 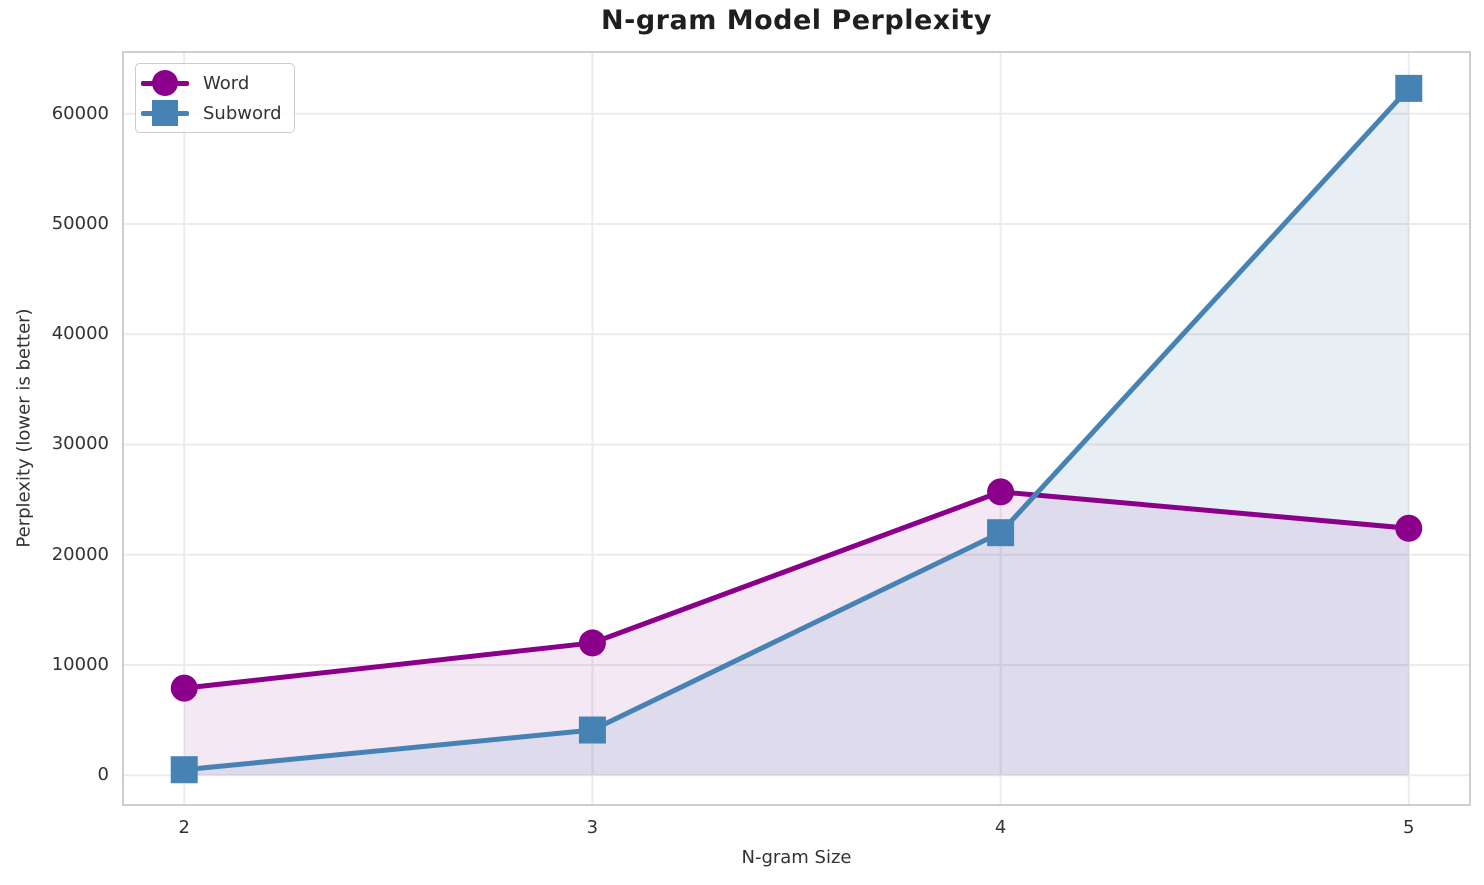 What do you see at coordinates (796, 857) in the screenshot?
I see `x-axis-label: N-gram Size` at bounding box center [796, 857].